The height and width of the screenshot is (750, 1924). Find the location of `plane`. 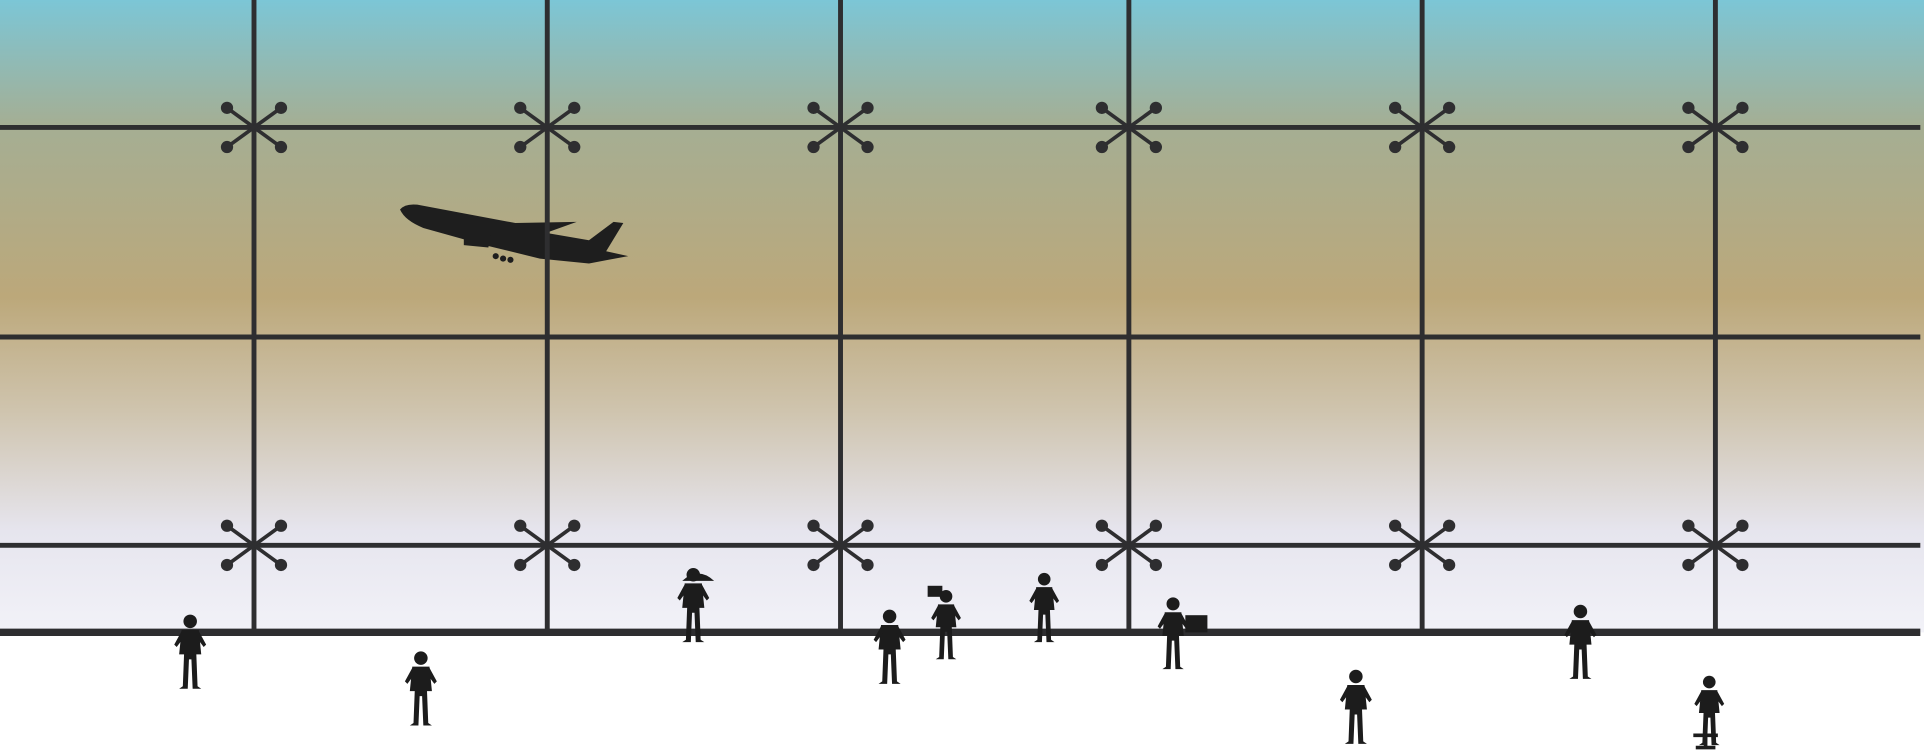

plane is located at coordinates (514, 234).